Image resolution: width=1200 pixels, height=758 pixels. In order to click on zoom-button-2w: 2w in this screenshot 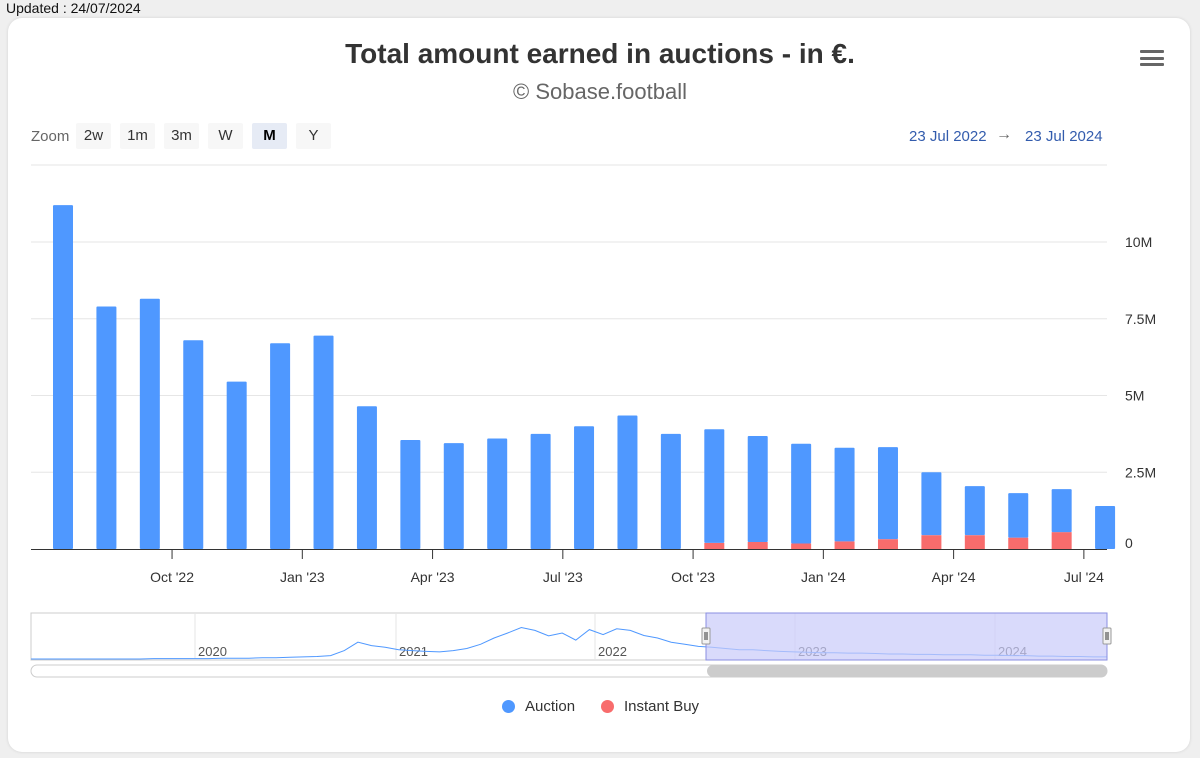, I will do `click(93, 136)`.